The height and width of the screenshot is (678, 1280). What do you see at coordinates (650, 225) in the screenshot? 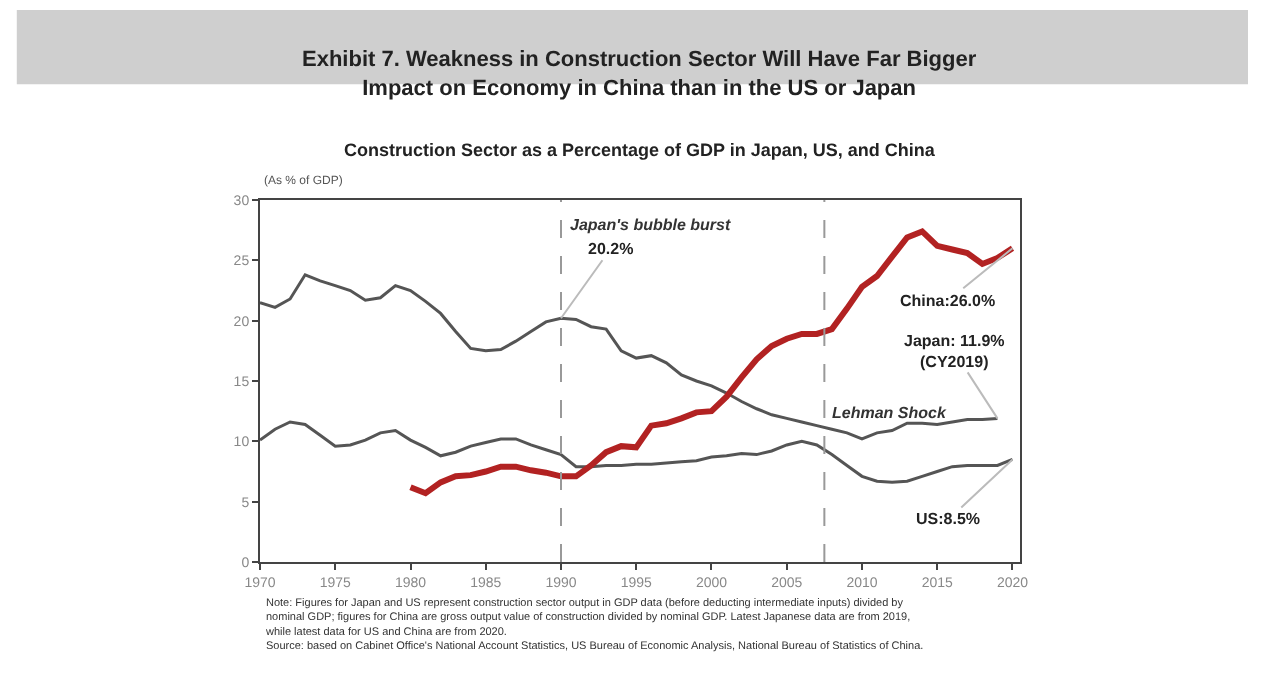
I see `ref-line-label: Japan's bubble burst` at bounding box center [650, 225].